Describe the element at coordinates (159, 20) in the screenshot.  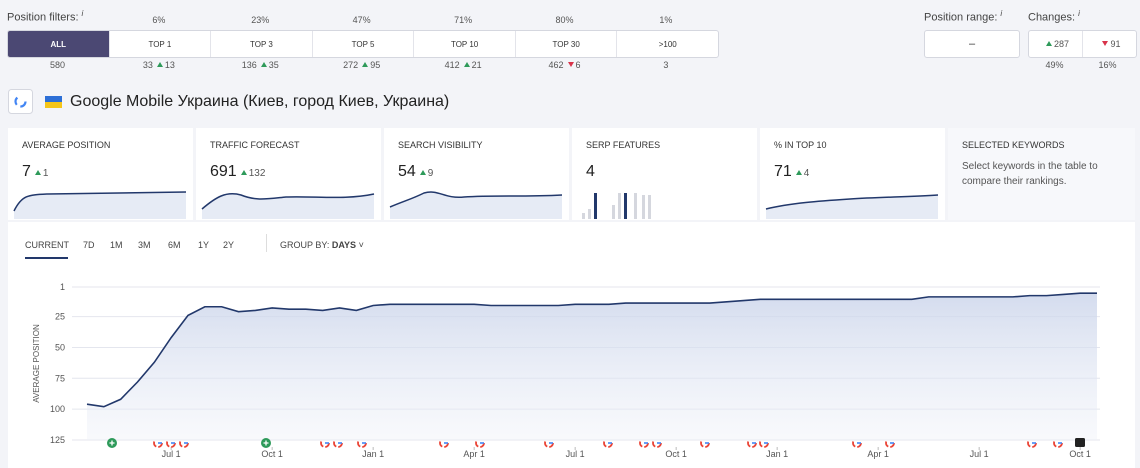
I see `filter-percent: 6%` at that location.